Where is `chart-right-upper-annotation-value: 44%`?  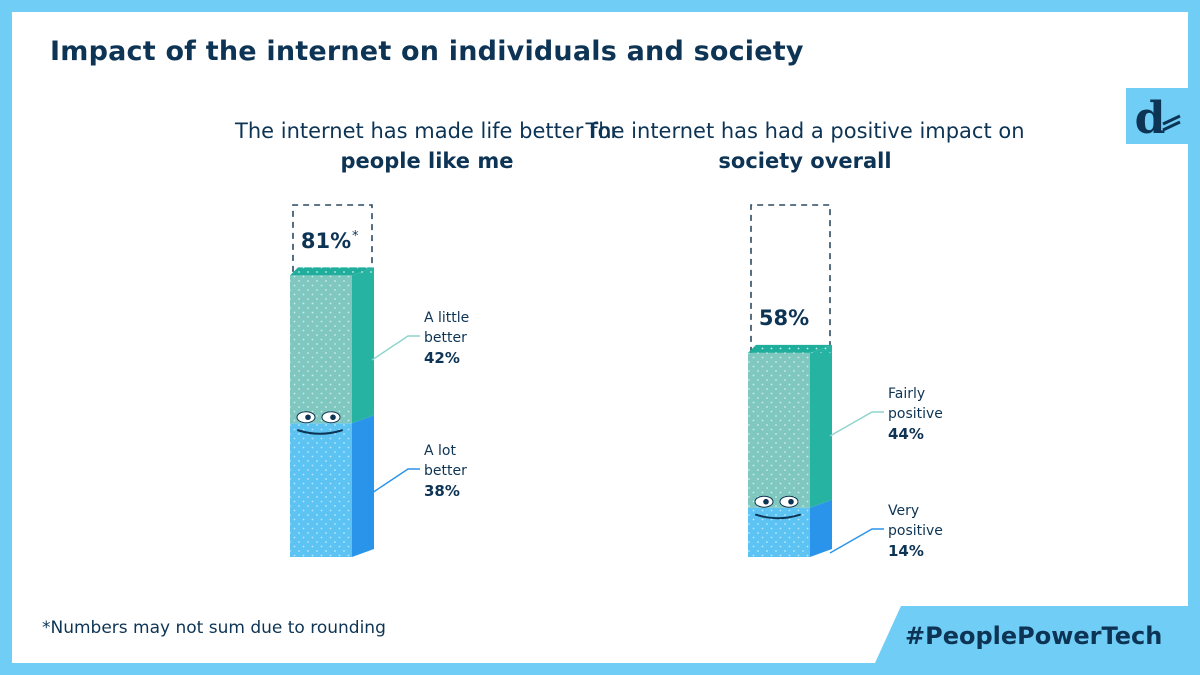 chart-right-upper-annotation-value: 44% is located at coordinates (906, 434).